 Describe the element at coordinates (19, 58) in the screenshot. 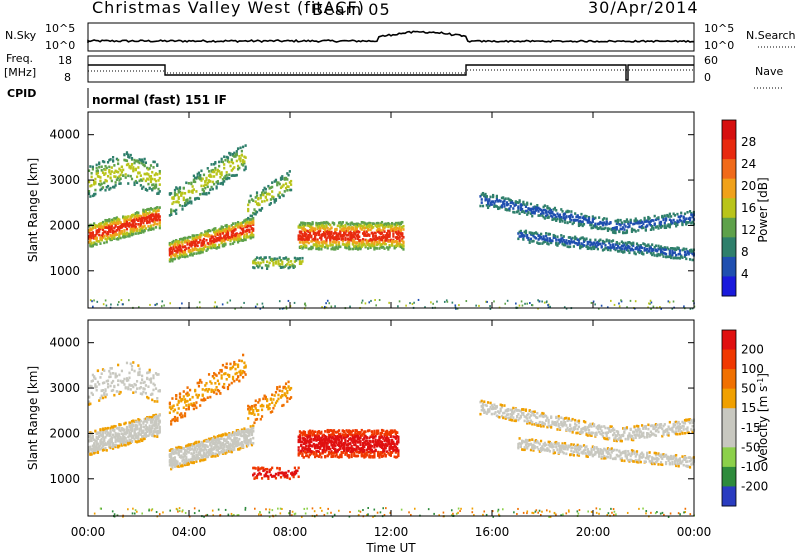

I see `freq-label: Freq.` at that location.